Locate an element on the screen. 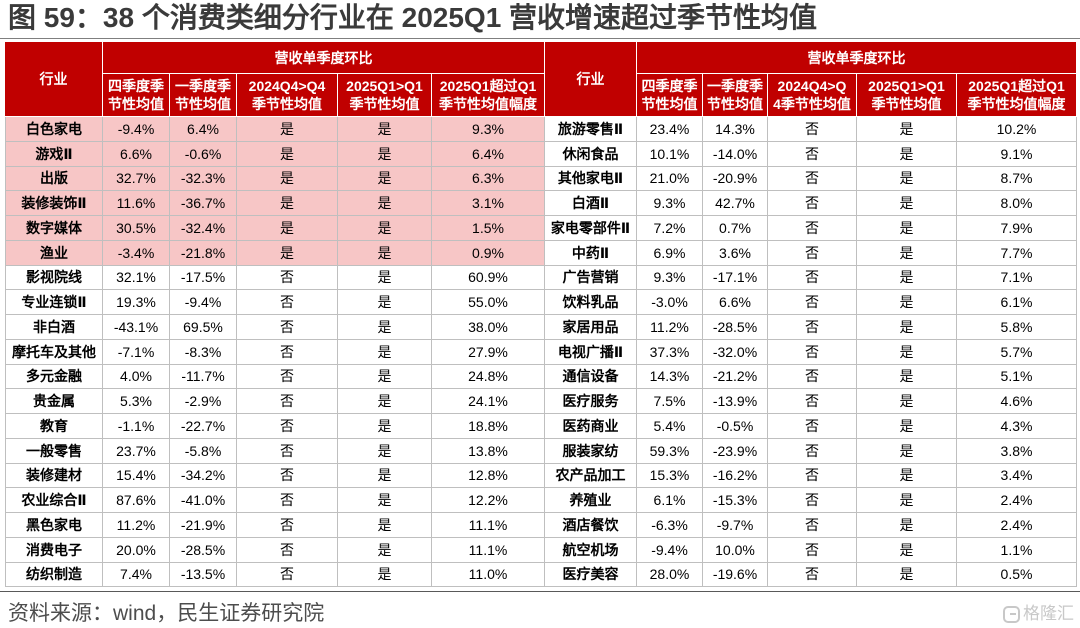 The width and height of the screenshot is (1080, 628). right-q1-excess-margin-cell: 5.7% is located at coordinates (1017, 352).